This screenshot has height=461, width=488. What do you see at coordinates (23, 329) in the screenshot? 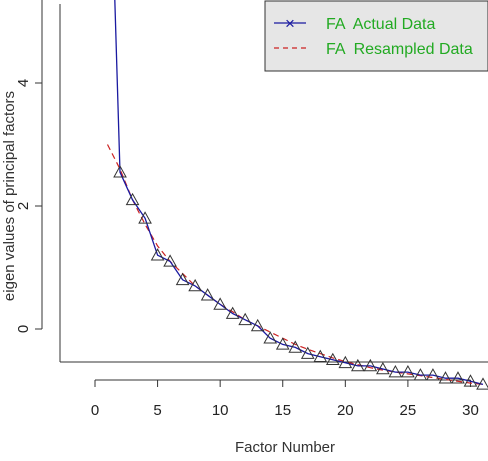
I see `y-tick-label: 0` at bounding box center [23, 329].